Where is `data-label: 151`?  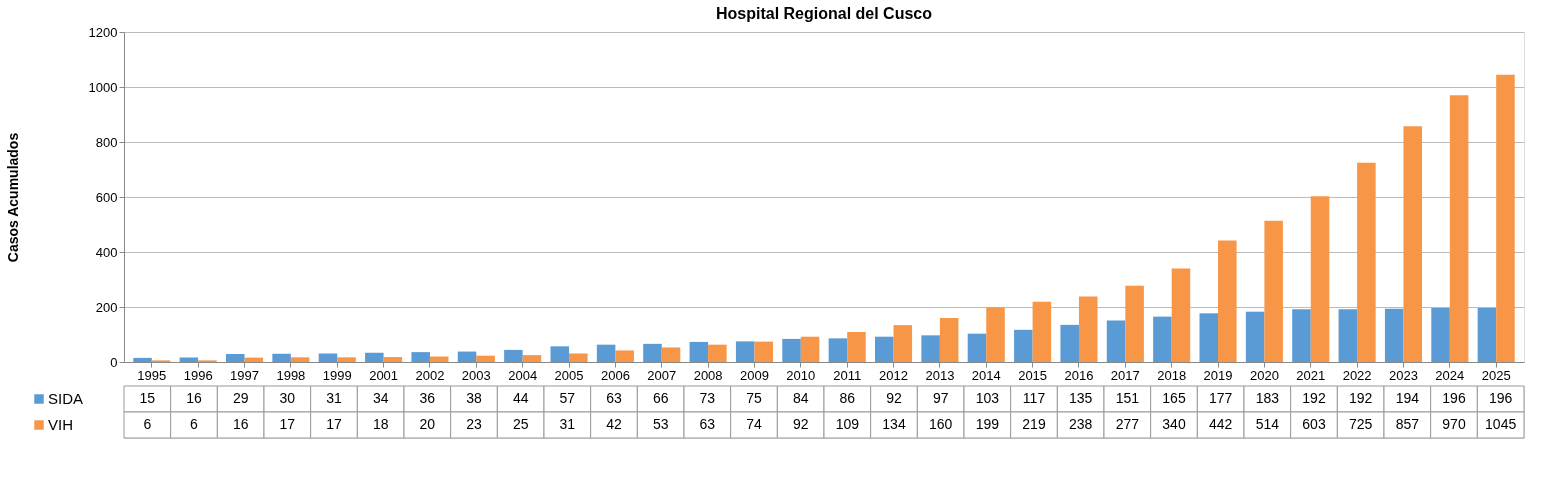 data-label: 151 is located at coordinates (1127, 398).